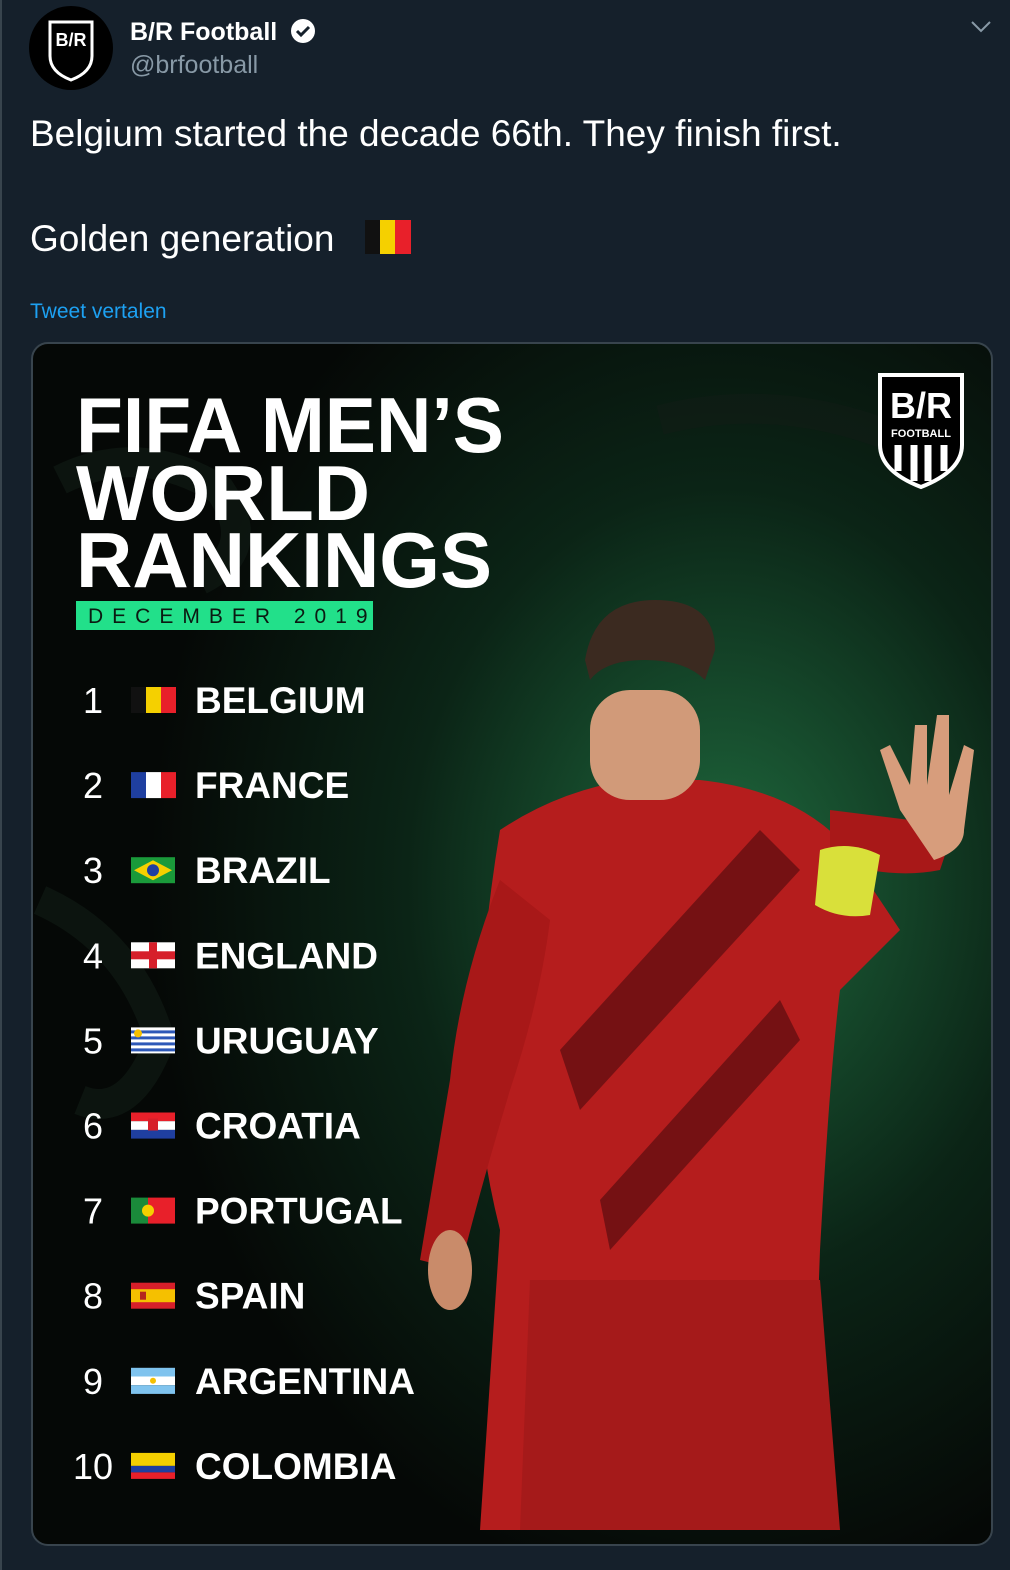 The width and height of the screenshot is (1010, 1570). Describe the element at coordinates (93, 1381) in the screenshot. I see `rank: 9` at that location.